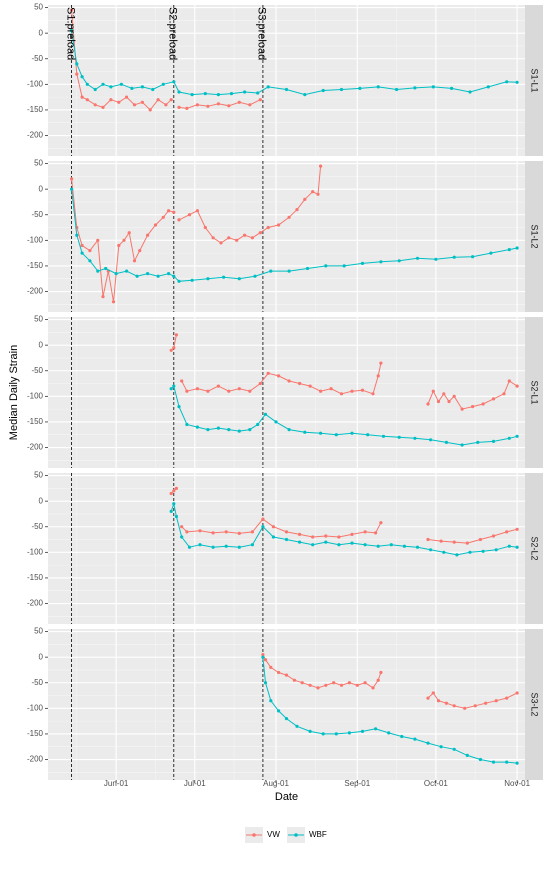 Image resolution: width=550 pixels, height=875 pixels. Describe the element at coordinates (173, 33) in the screenshot. I see `event-label: S2.preload` at that location.